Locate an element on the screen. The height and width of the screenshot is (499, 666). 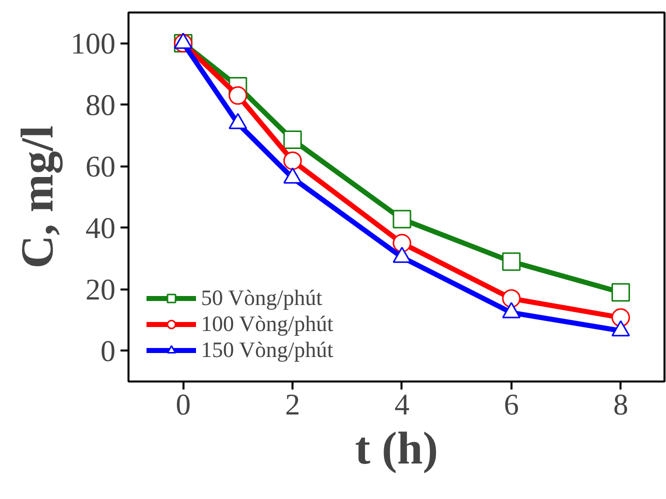
x-tick-label: 4 is located at coordinates (402, 405).